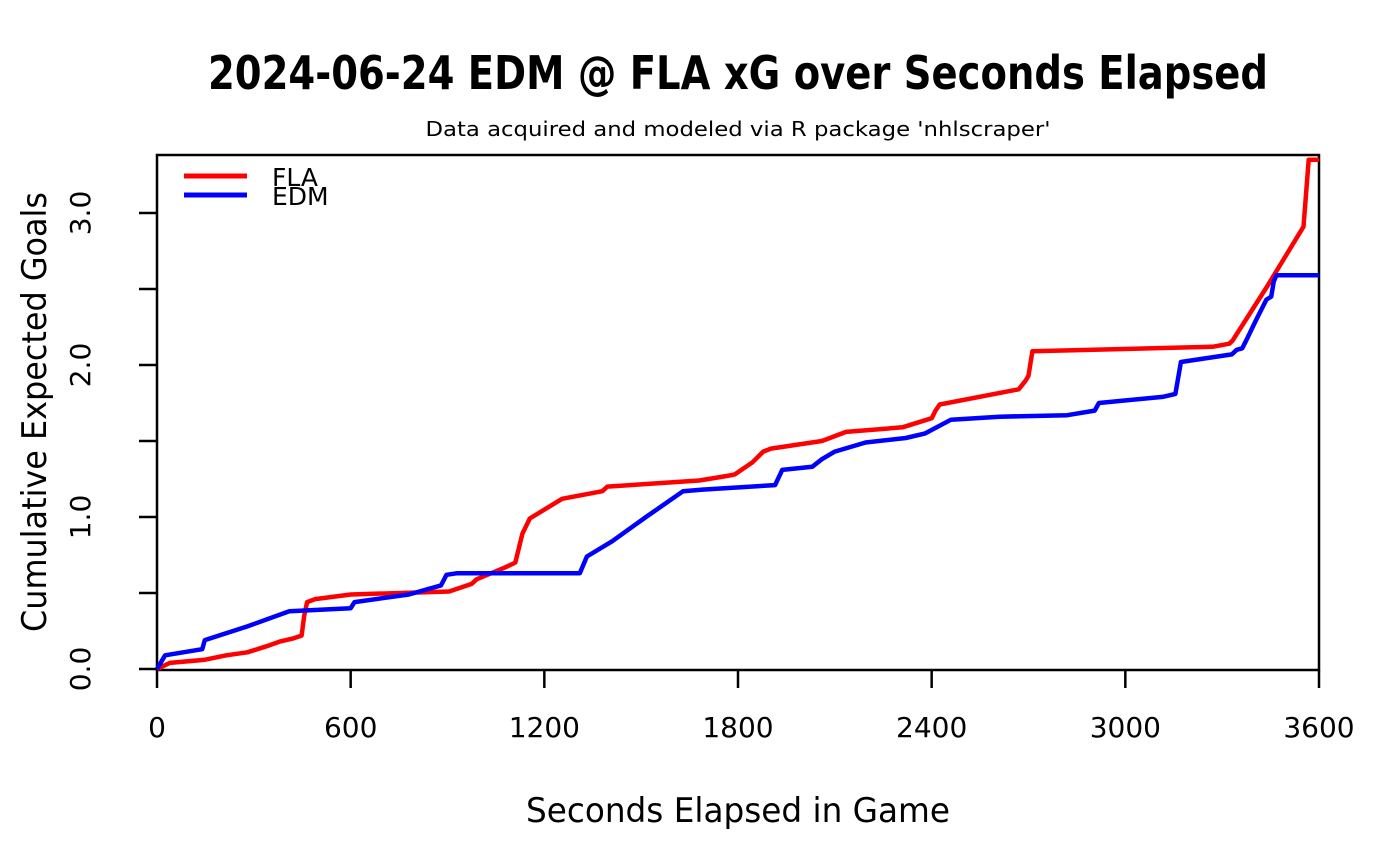  Describe the element at coordinates (35, 412) in the screenshot. I see `y-axis-title: Cumulative Expected Goals` at that location.